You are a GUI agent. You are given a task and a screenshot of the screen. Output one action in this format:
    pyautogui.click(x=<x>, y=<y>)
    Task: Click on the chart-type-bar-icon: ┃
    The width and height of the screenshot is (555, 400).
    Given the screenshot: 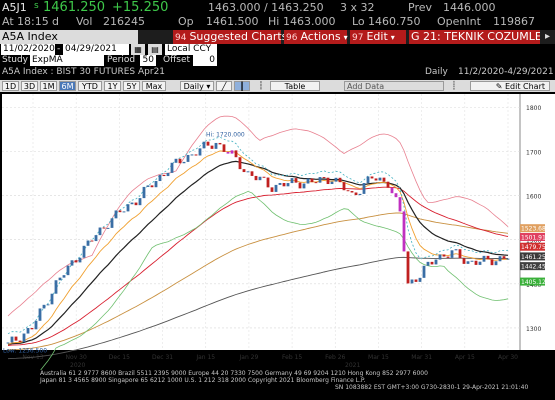 What is the action you would take?
    pyautogui.click(x=242, y=86)
    